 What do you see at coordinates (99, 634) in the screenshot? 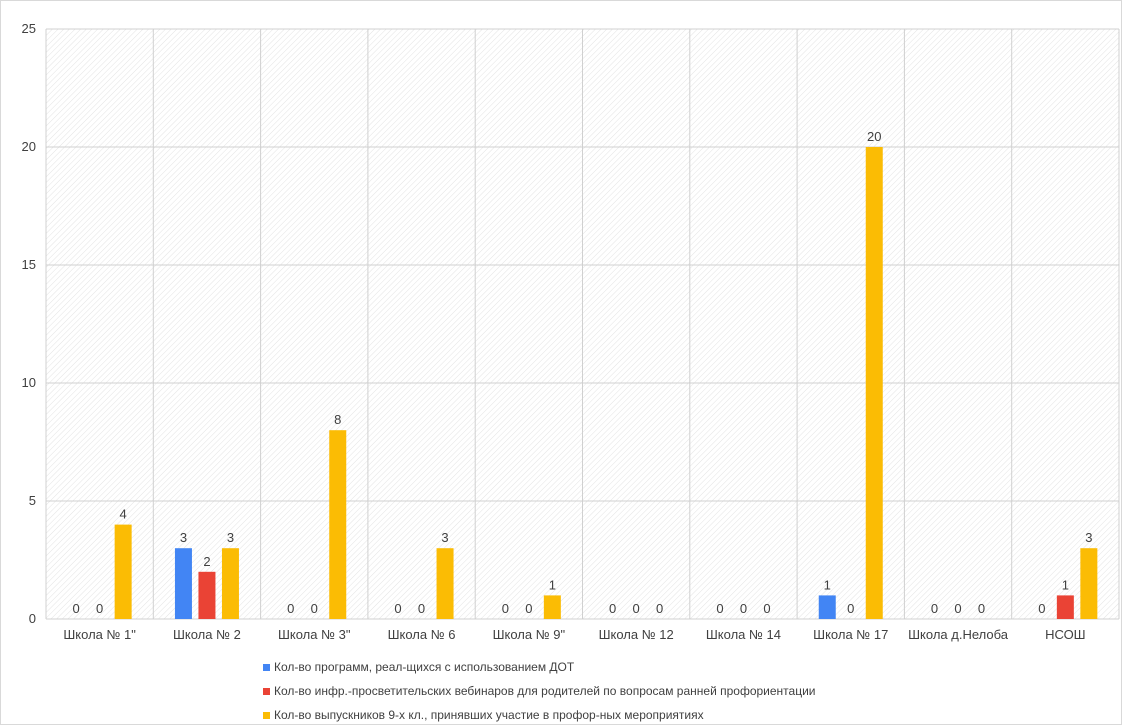
I see `x-category-label: Школа № 1"` at bounding box center [99, 634].